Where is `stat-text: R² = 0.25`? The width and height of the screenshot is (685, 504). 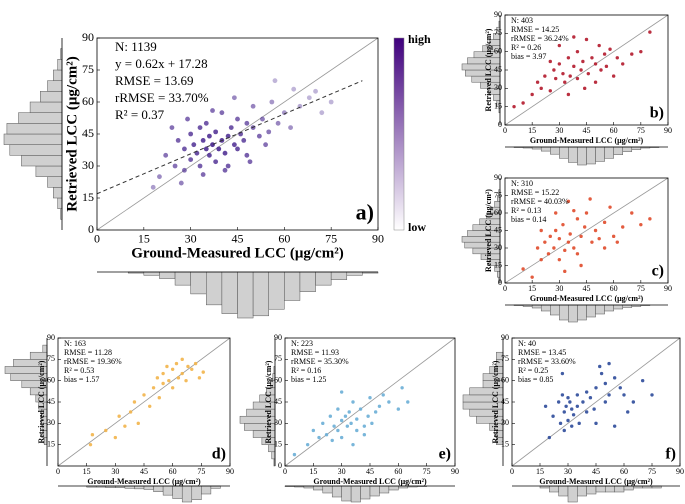
stat-text: R² = 0.25 is located at coordinates (533, 370).